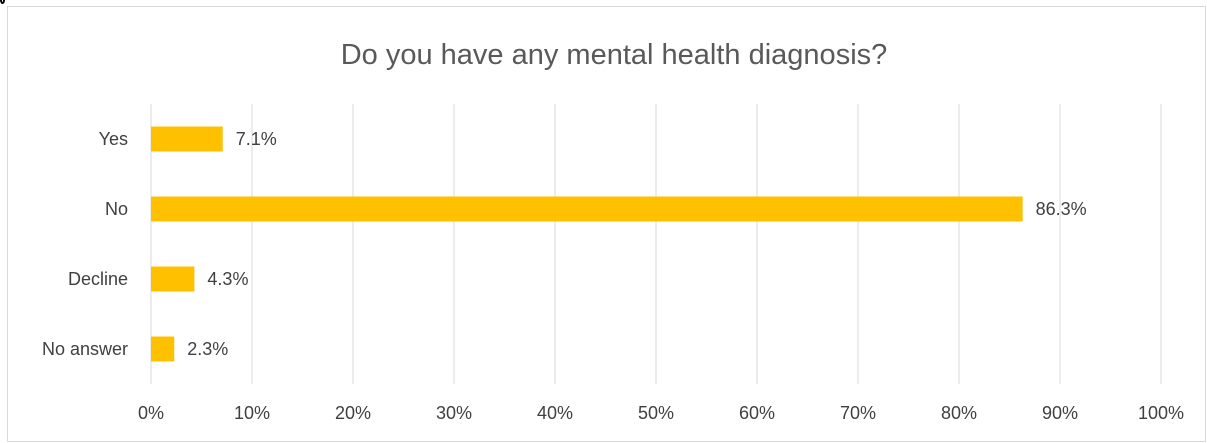 The image size is (1207, 443). Describe the element at coordinates (454, 413) in the screenshot. I see `x-tick-label: 30%` at that location.